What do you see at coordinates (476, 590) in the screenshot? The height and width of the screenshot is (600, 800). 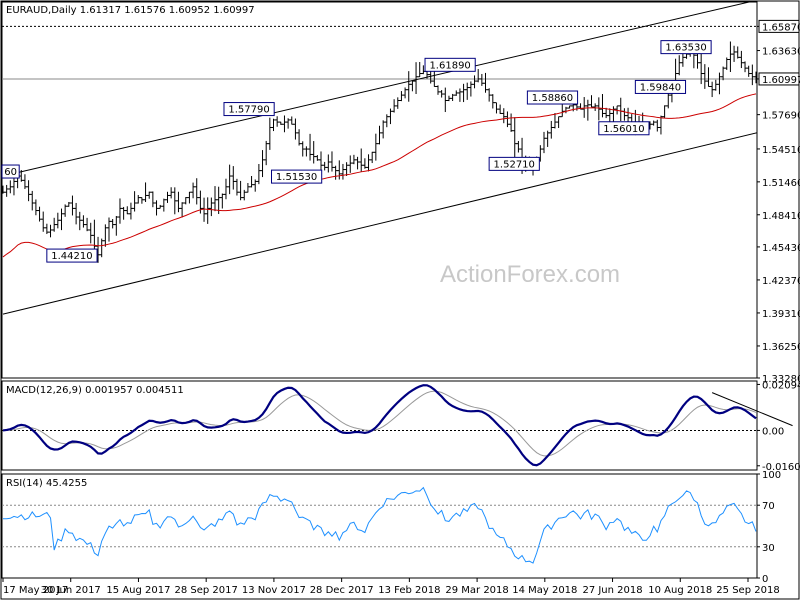 I see `x-tick-label: 29 Mar 2018` at bounding box center [476, 590].